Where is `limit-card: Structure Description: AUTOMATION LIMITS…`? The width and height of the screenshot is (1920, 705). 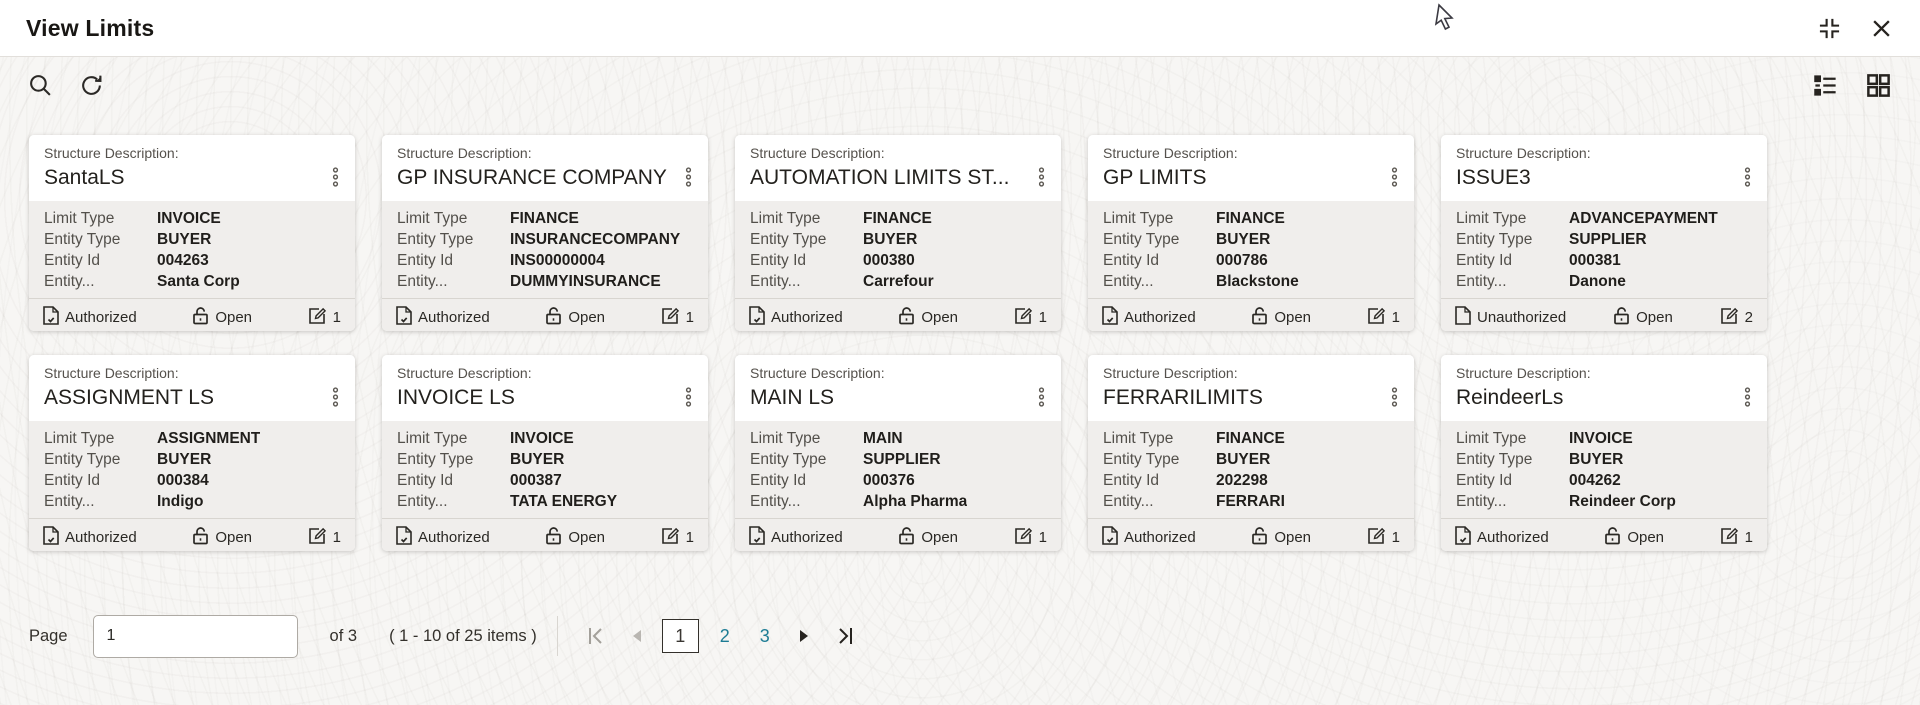
limit-card: Structure Description: AUTOMATION LIMITS… is located at coordinates (898, 233).